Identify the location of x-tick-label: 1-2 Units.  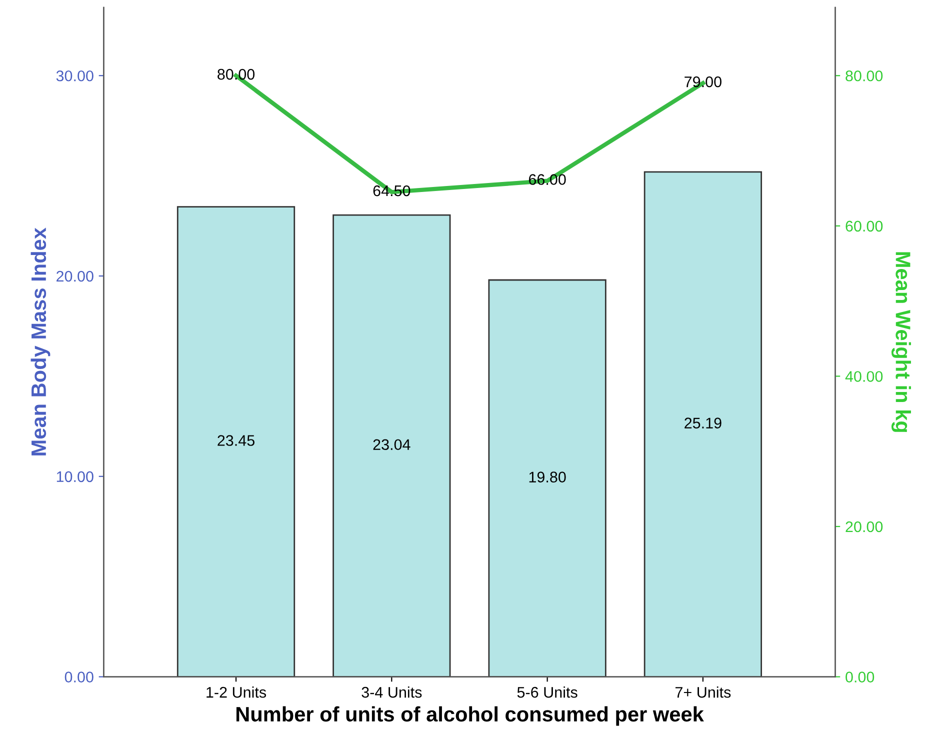
(236, 692).